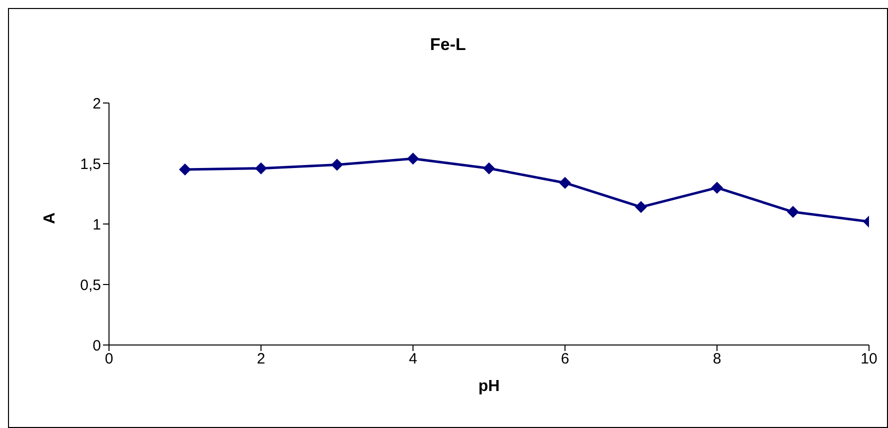 The width and height of the screenshot is (888, 428). I want to click on y-tick-label: 0, so click(96, 345).